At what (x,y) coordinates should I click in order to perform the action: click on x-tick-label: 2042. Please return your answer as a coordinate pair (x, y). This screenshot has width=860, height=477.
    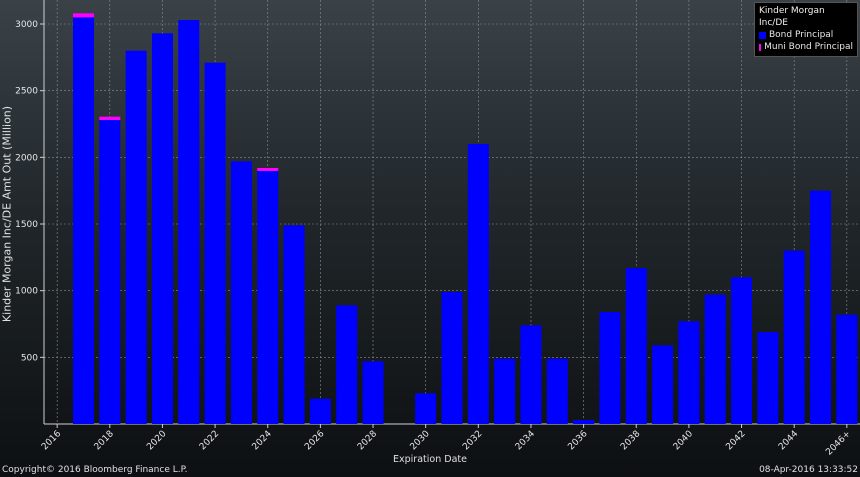
    Looking at the image, I should click on (735, 440).